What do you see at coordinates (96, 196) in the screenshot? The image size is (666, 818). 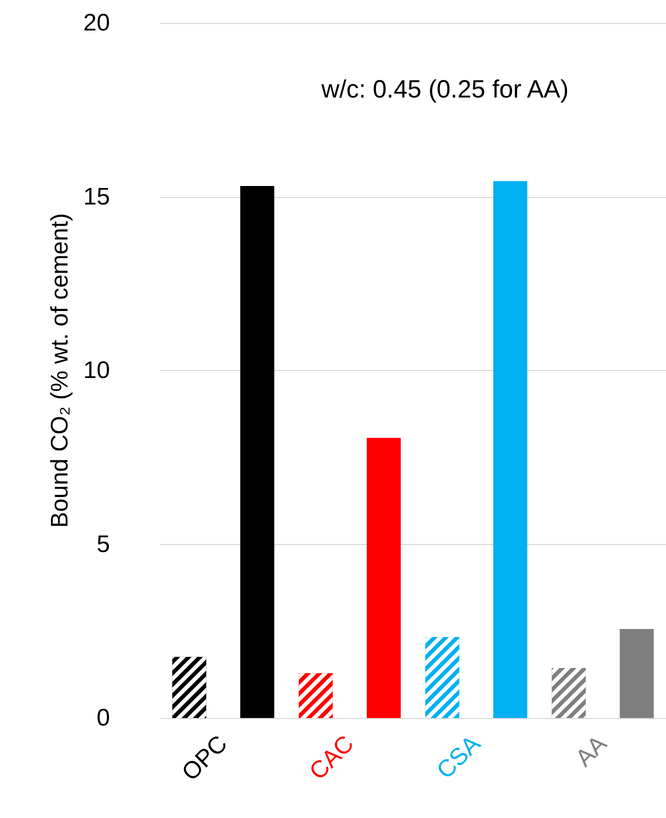 I see `y-tick-label: 15` at bounding box center [96, 196].